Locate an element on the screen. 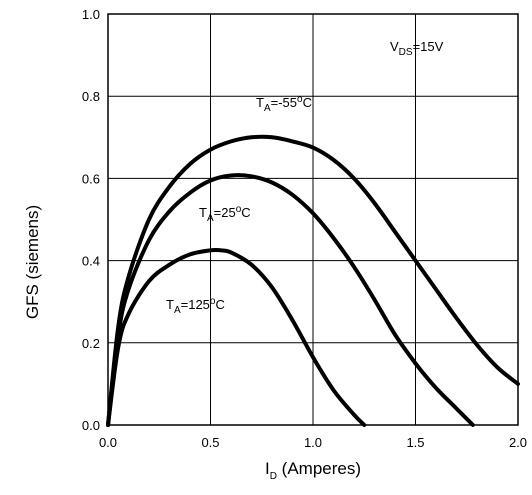 This screenshot has width=532, height=495. x-tick-label: 1.0 is located at coordinates (313, 442).